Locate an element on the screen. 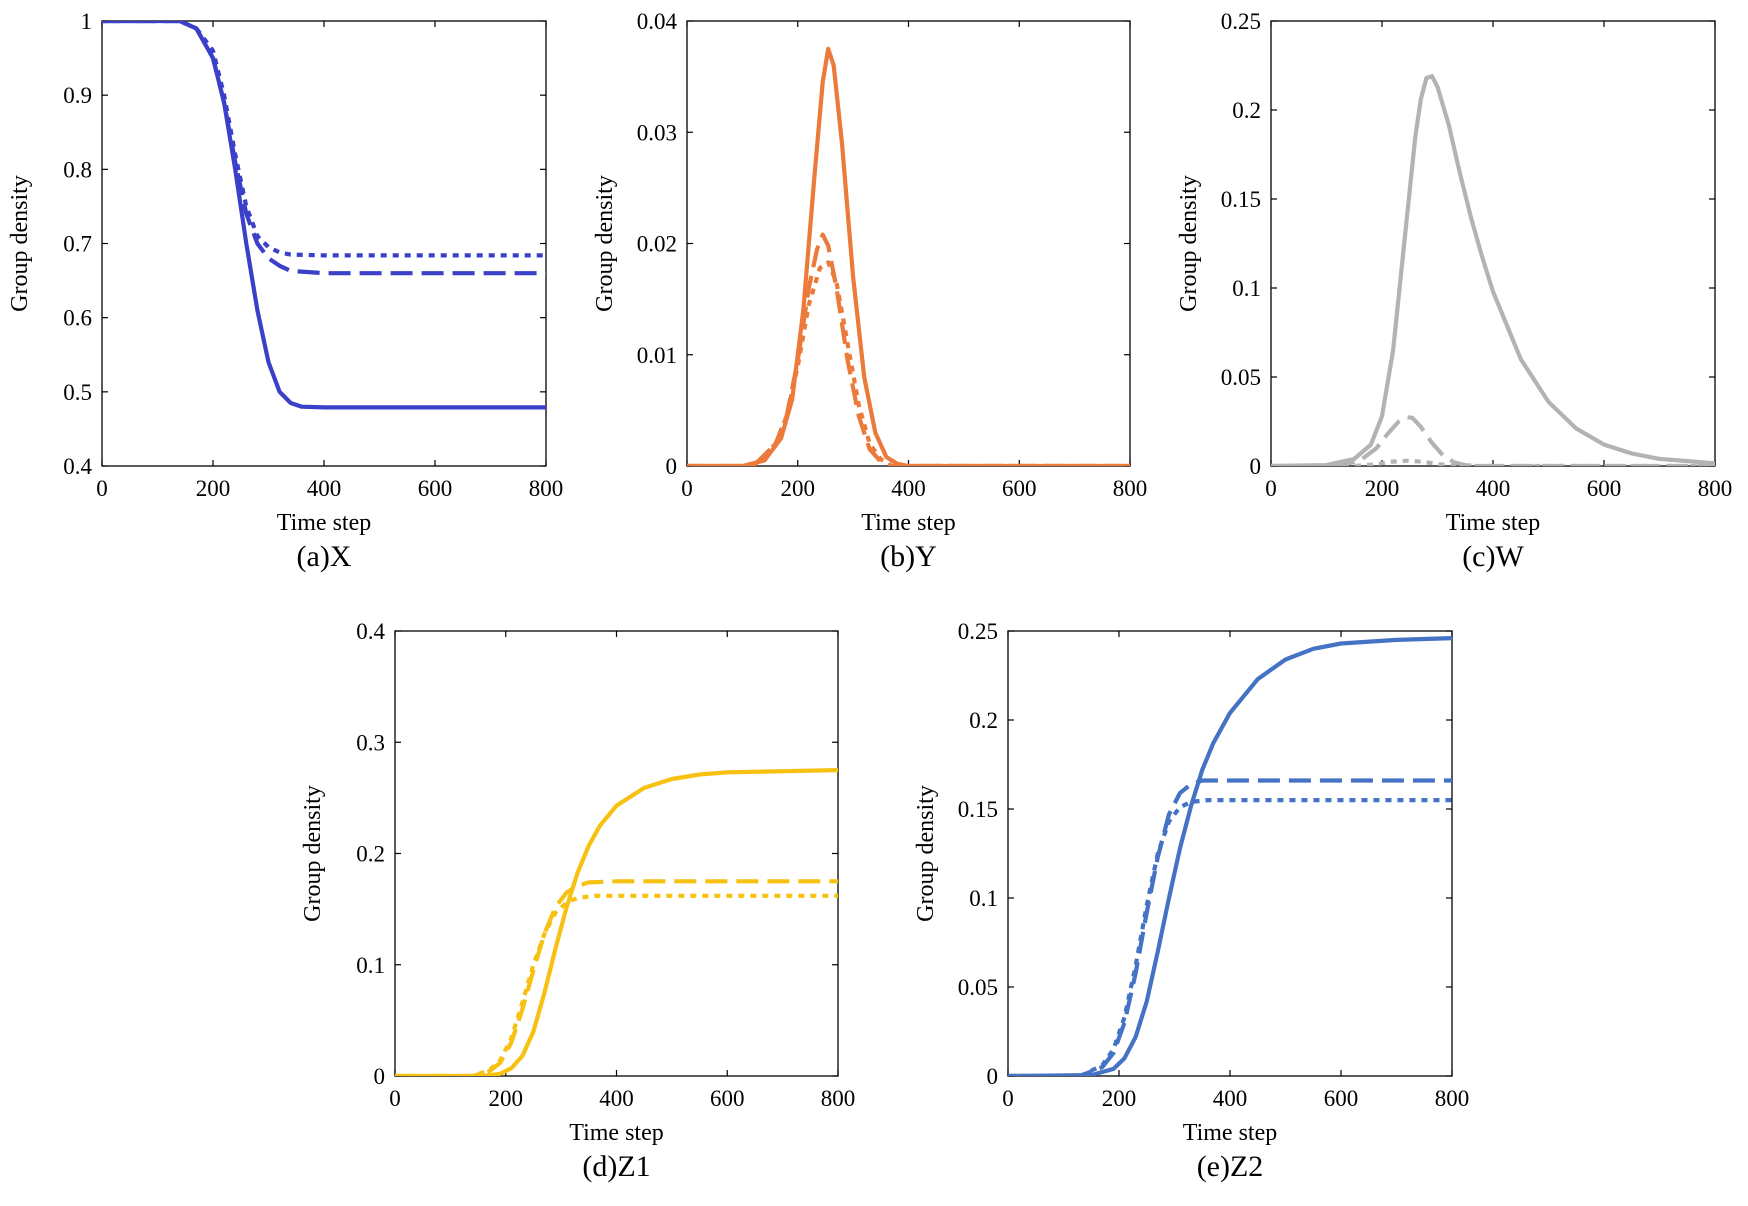 The image size is (1748, 1206). panel-label: (d)Z1 is located at coordinates (616, 1166).